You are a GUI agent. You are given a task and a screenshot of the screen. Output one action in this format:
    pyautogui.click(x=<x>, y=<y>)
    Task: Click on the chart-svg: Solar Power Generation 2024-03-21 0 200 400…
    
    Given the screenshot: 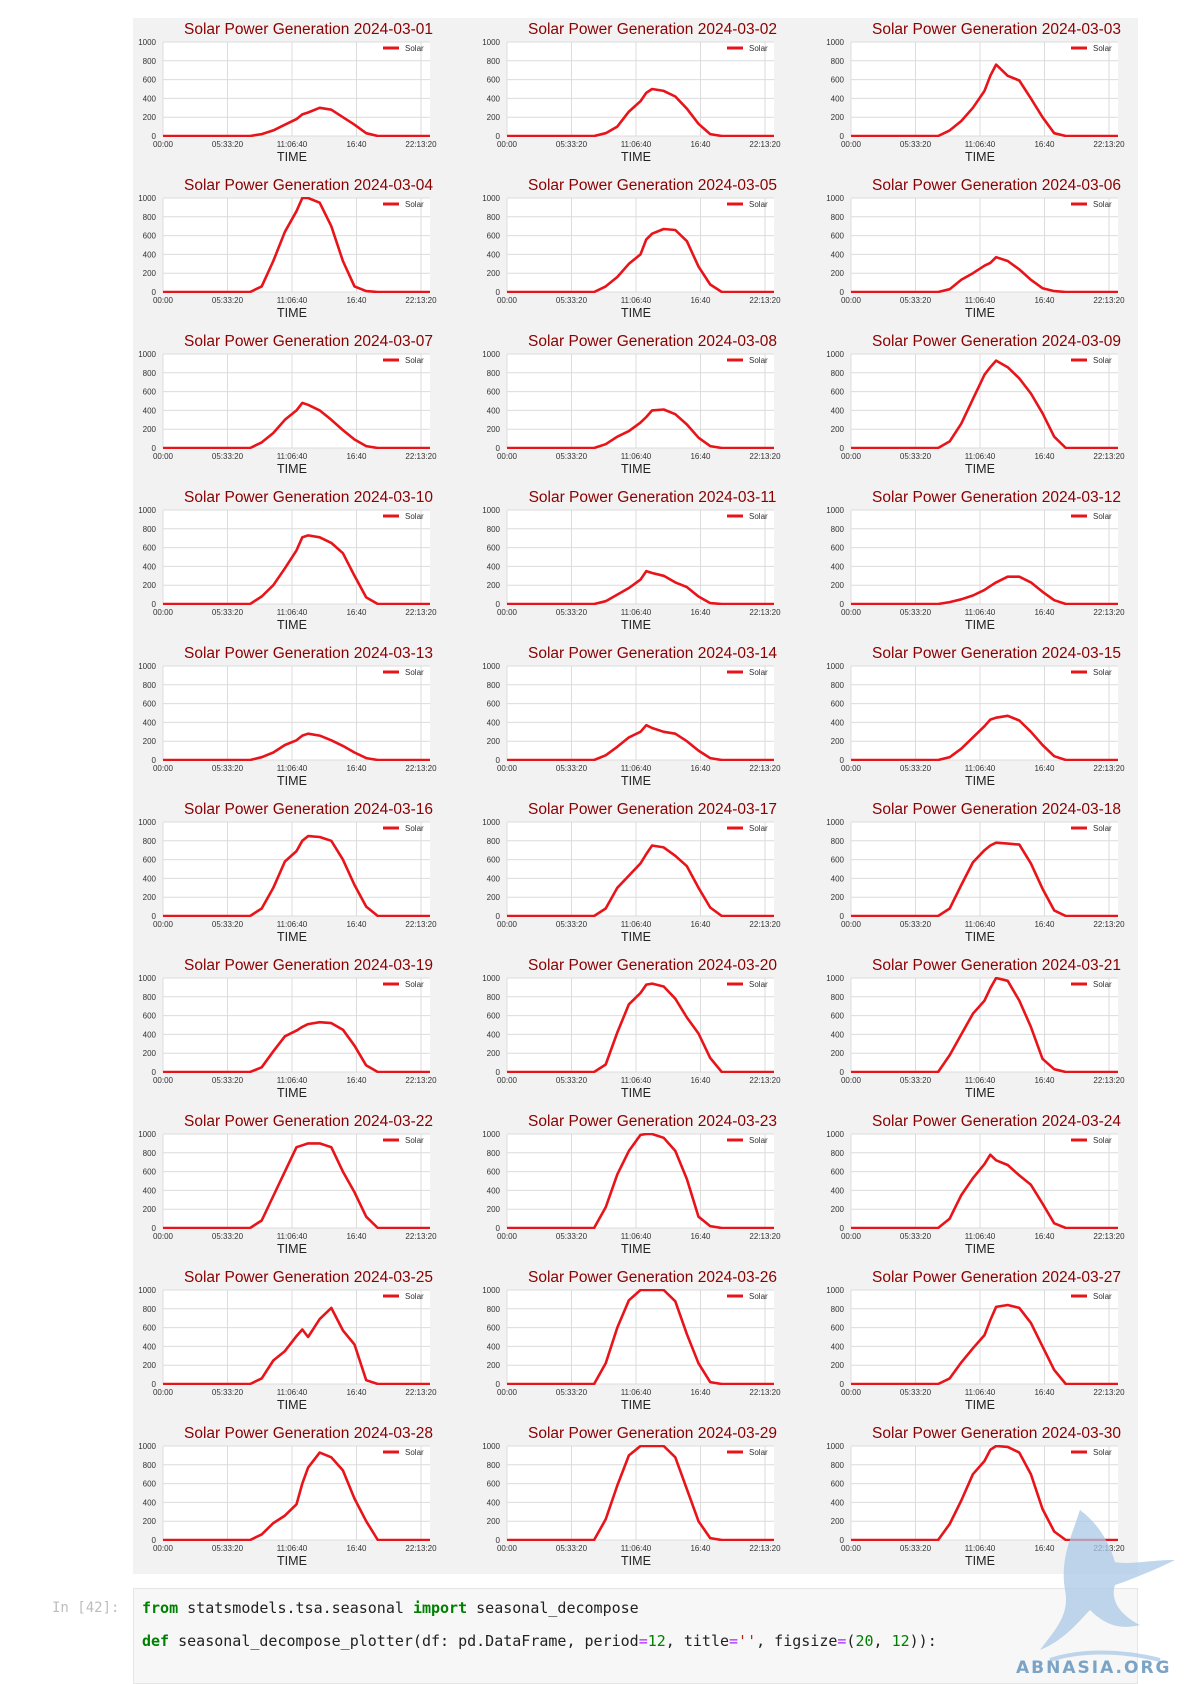 What is the action you would take?
    pyautogui.click(x=975, y=1028)
    